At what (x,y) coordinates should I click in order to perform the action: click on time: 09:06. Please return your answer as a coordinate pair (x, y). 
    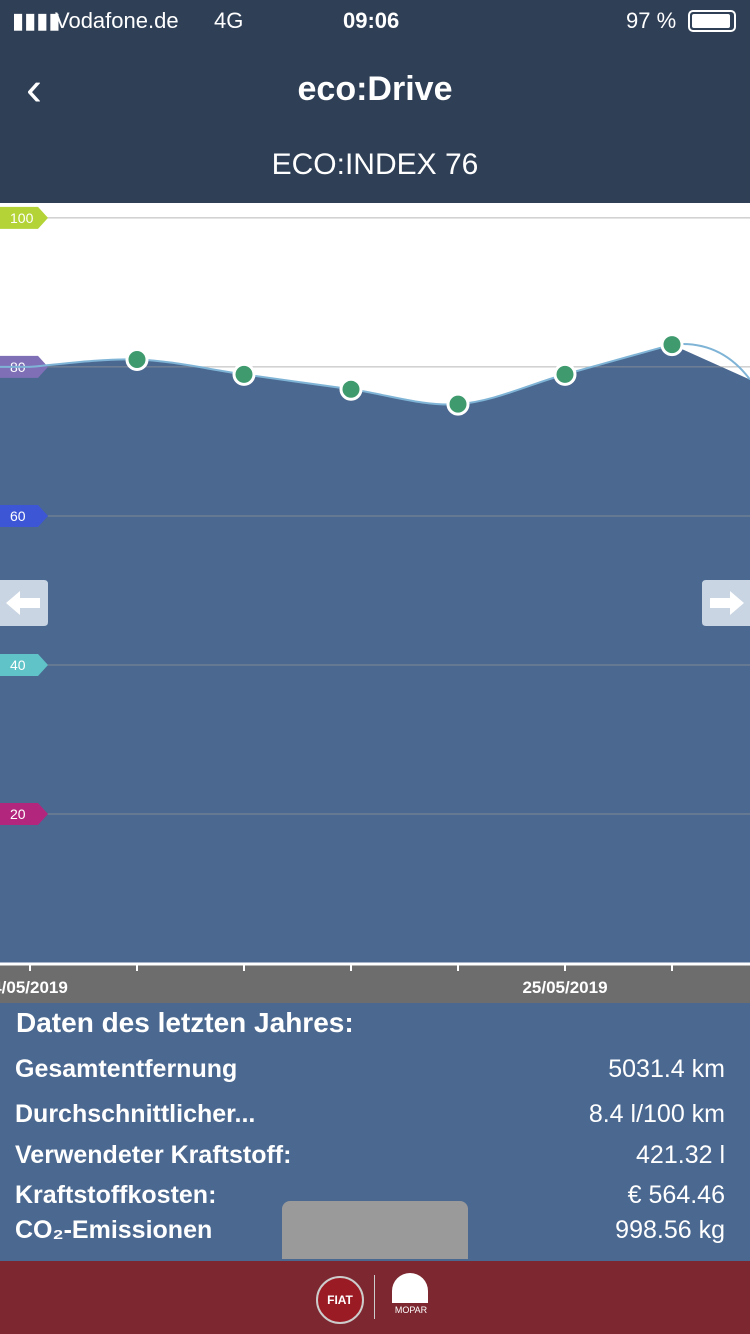
    Looking at the image, I should click on (371, 20).